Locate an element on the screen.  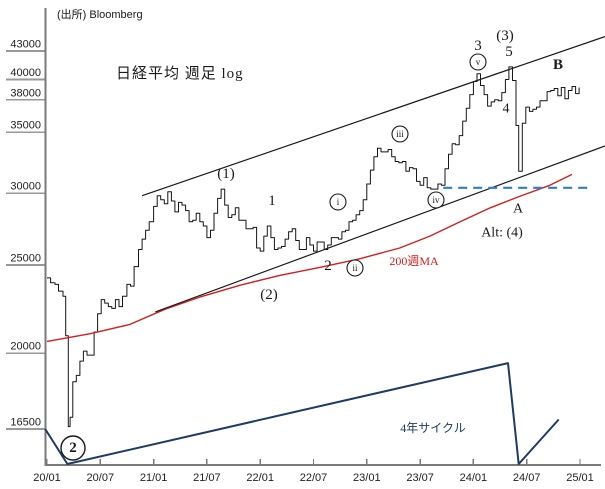
y-tick-label: 38000 is located at coordinates (25, 93).